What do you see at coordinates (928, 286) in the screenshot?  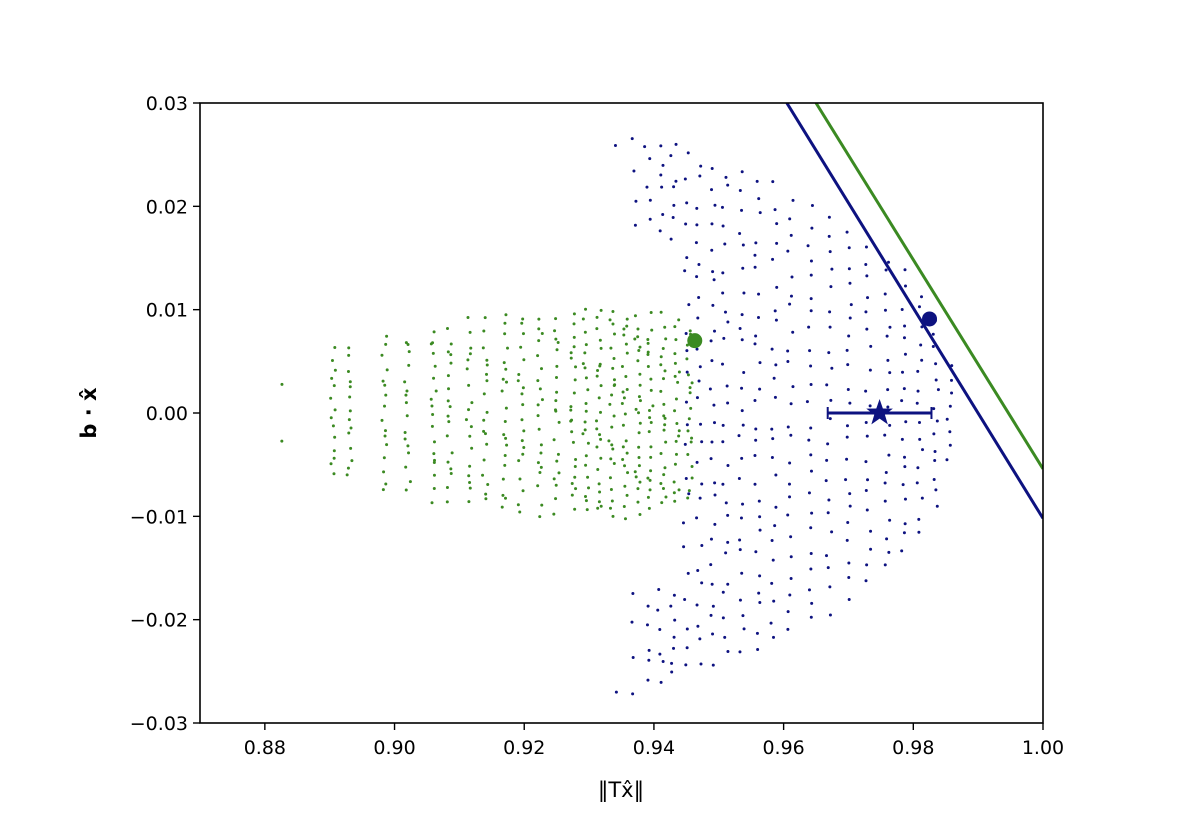 I see `boundary-line-green` at bounding box center [928, 286].